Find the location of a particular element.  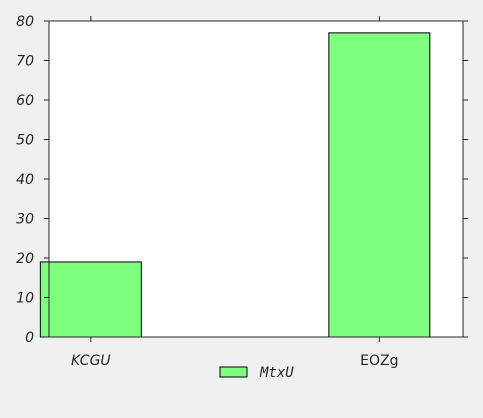

y-tick-label: 0 is located at coordinates (29, 338).